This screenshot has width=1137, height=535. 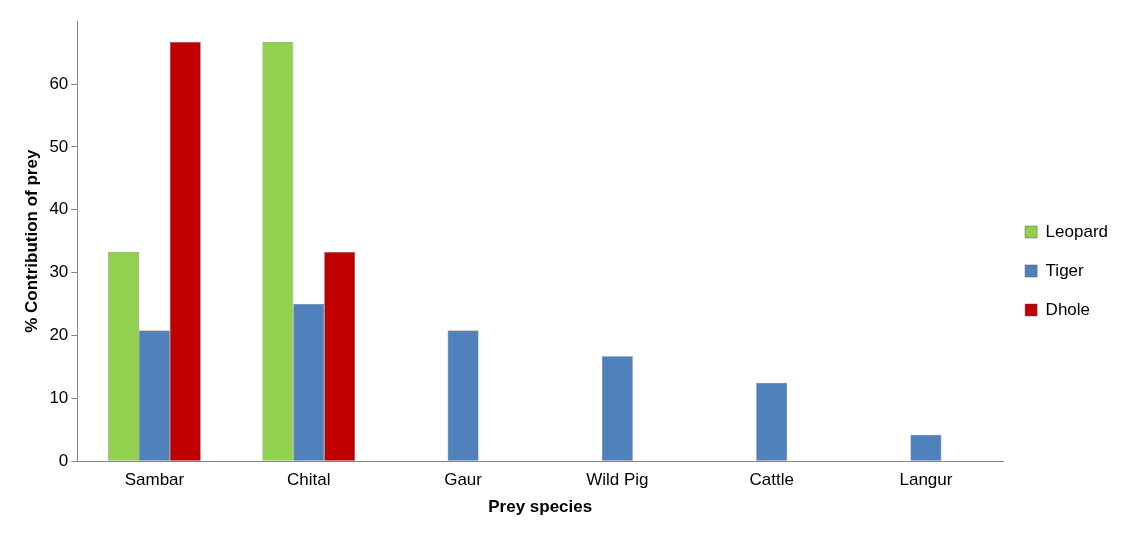 I want to click on x-tick-label: Chital, so click(x=309, y=480).